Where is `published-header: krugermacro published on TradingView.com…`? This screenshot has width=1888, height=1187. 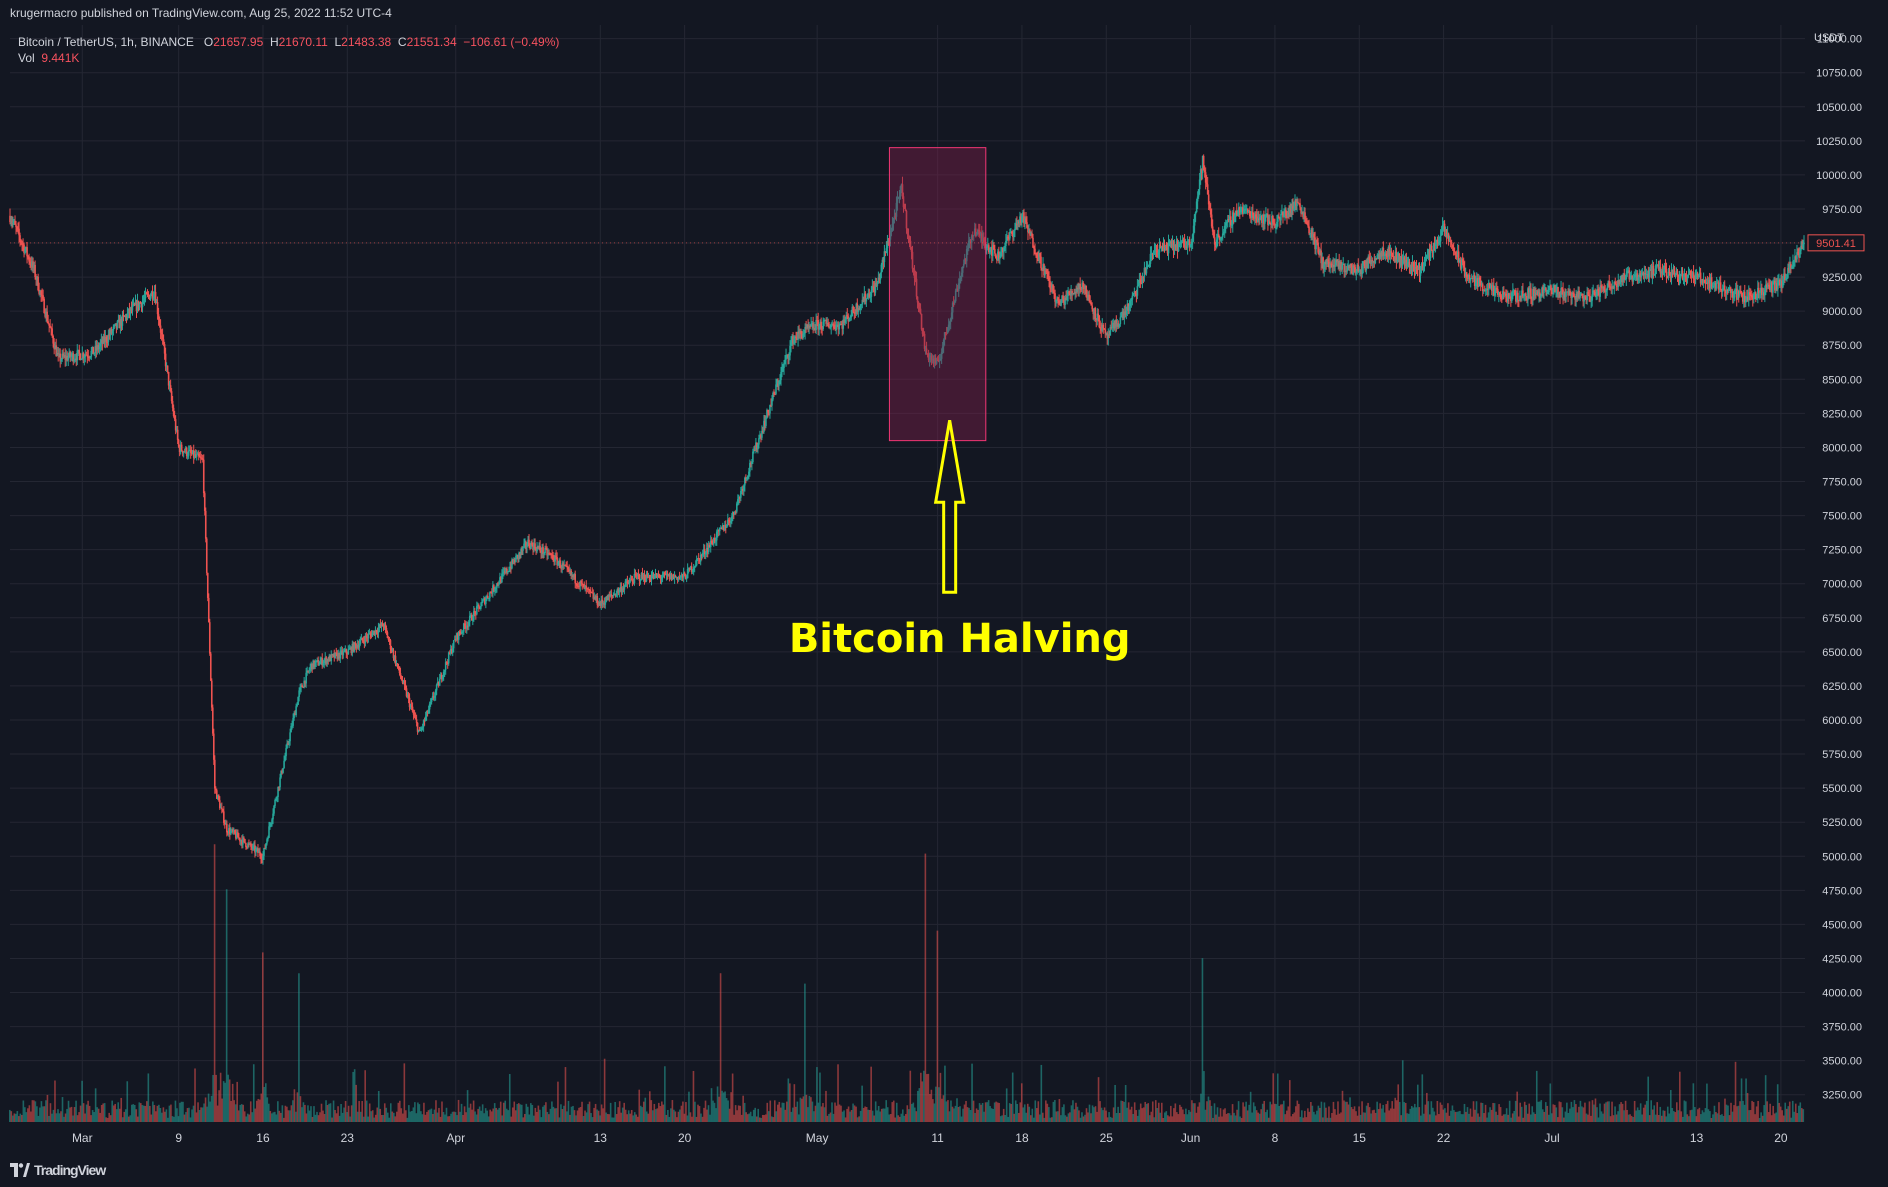 published-header: krugermacro published on TradingView.com… is located at coordinates (201, 13).